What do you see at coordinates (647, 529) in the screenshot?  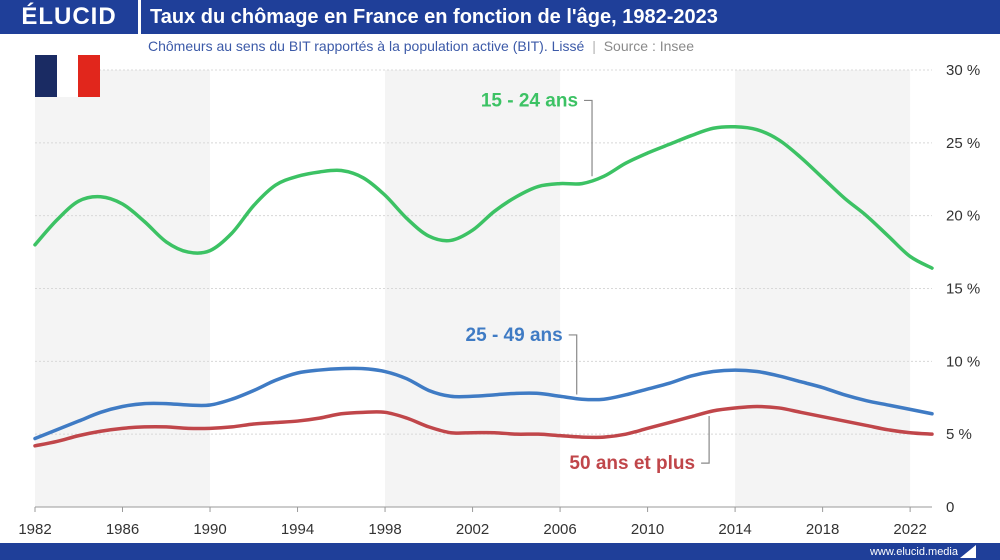 I see `x-tick-label: 2010` at bounding box center [647, 529].